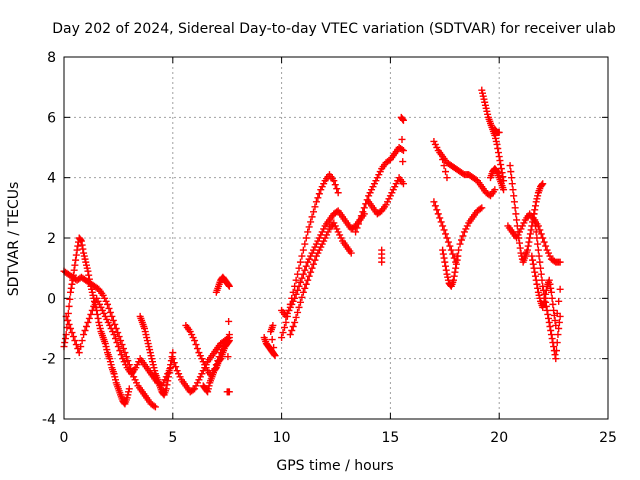 The width and height of the screenshot is (640, 480). I want to click on y-axis-label: SDTVAR / TECUs, so click(14, 239).